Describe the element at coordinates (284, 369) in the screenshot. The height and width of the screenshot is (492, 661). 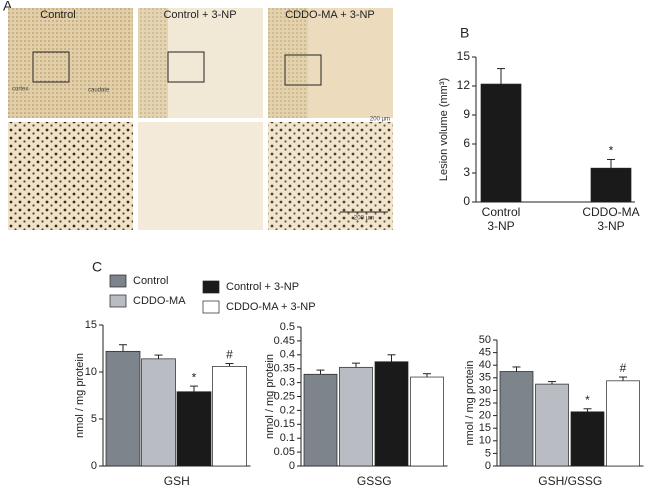
I see `y-tick-label: 0.35` at that location.